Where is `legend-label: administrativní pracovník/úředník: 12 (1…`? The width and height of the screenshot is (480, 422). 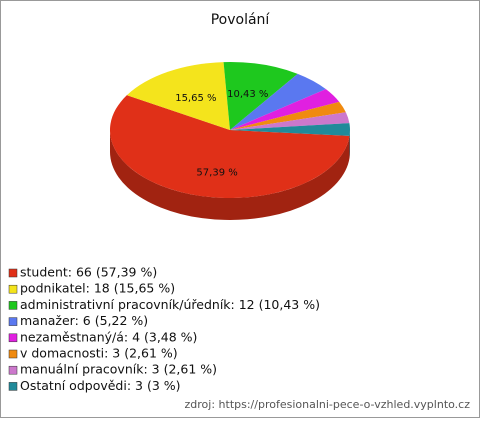
legend-label: administrativní pracovník/úředník: 12 (1… is located at coordinates (170, 304).